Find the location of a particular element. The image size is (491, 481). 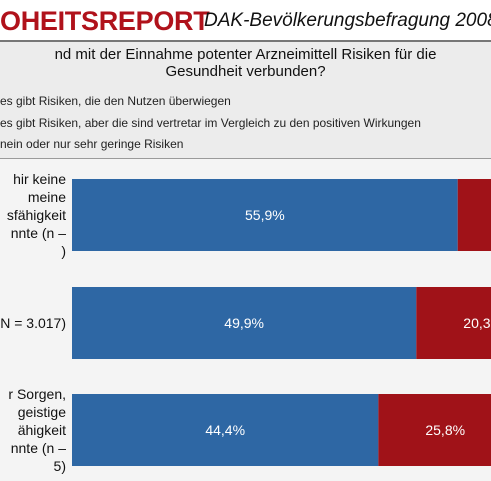

header-rule is located at coordinates (245, 41).